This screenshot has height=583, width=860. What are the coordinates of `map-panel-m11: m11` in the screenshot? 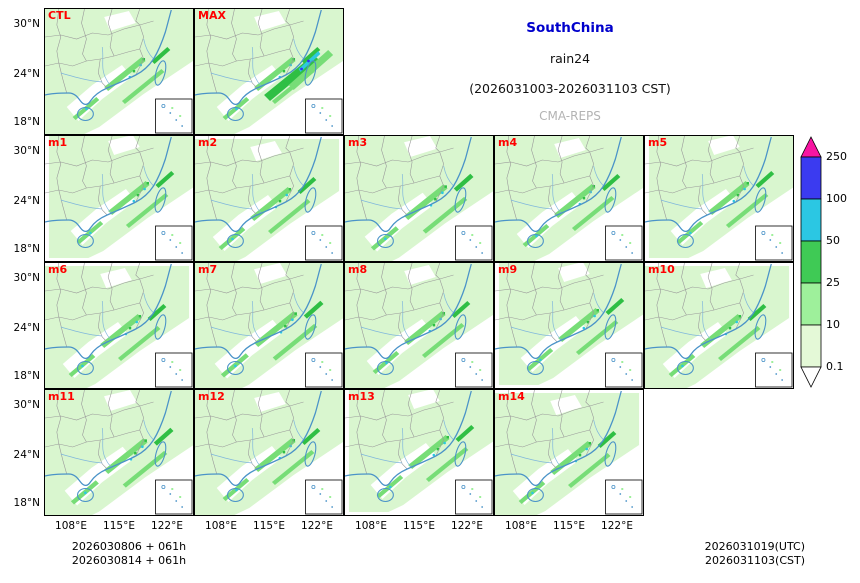 It's located at (119, 452).